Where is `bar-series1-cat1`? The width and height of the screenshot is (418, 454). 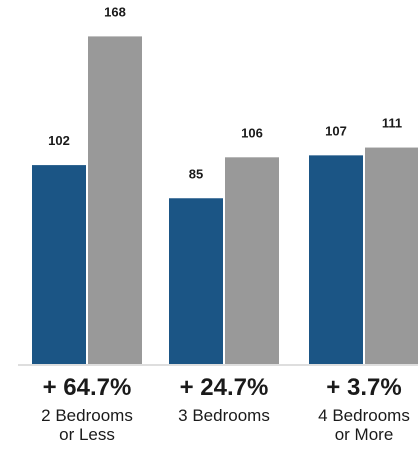 bar-series1-cat1 is located at coordinates (252, 260).